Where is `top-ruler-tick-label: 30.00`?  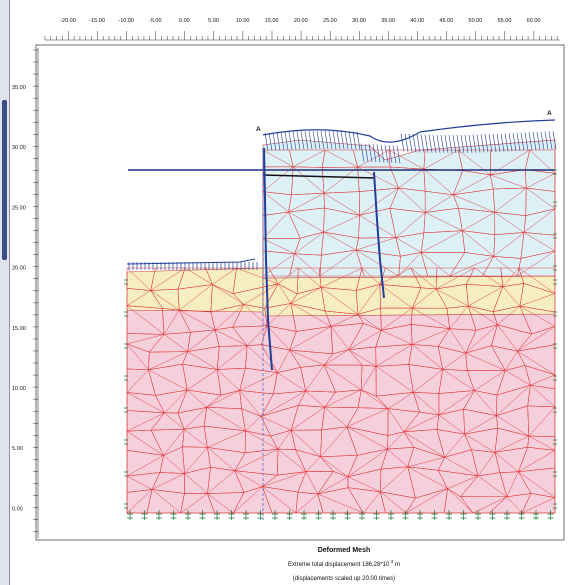 top-ruler-tick-label: 30.00 is located at coordinates (359, 21).